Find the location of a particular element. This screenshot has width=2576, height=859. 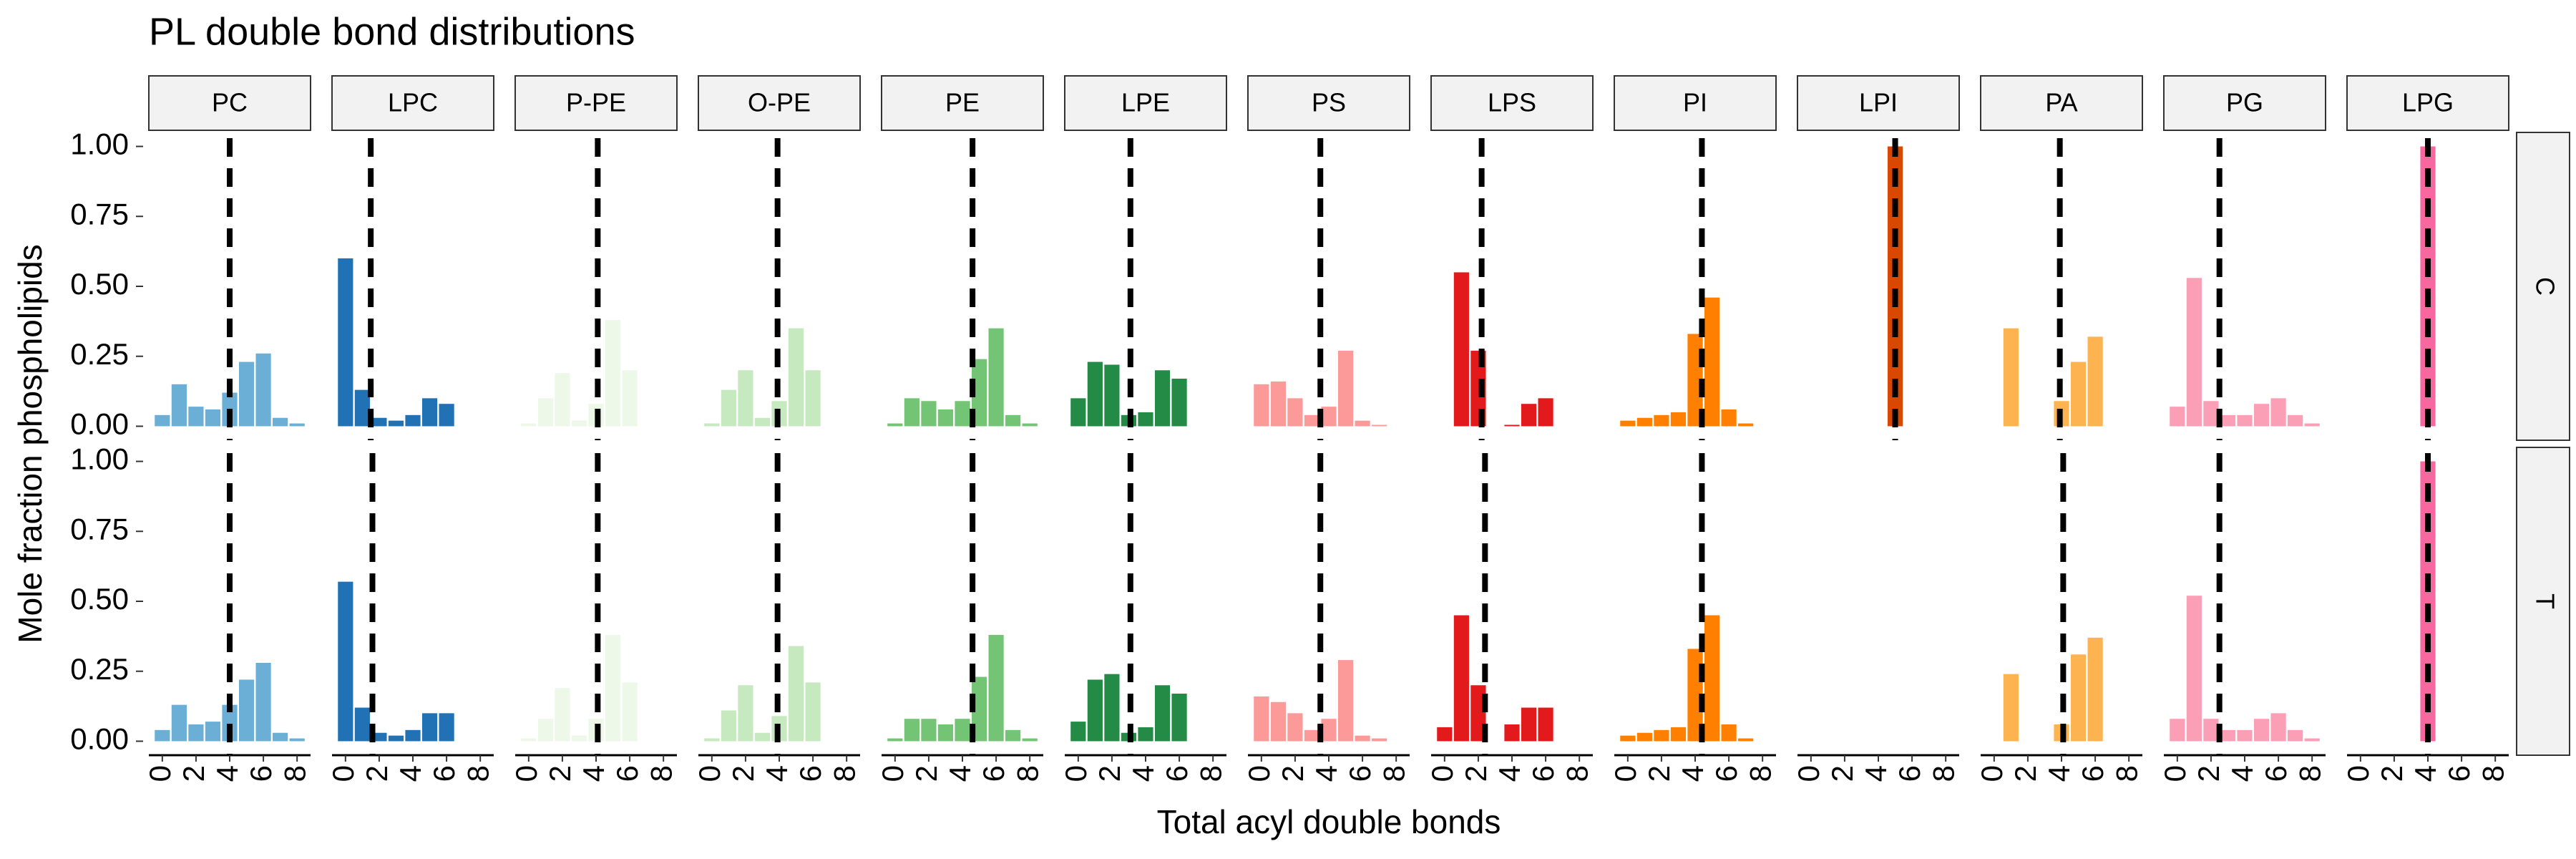

chart-title: PL double bond distributions is located at coordinates (392, 31).